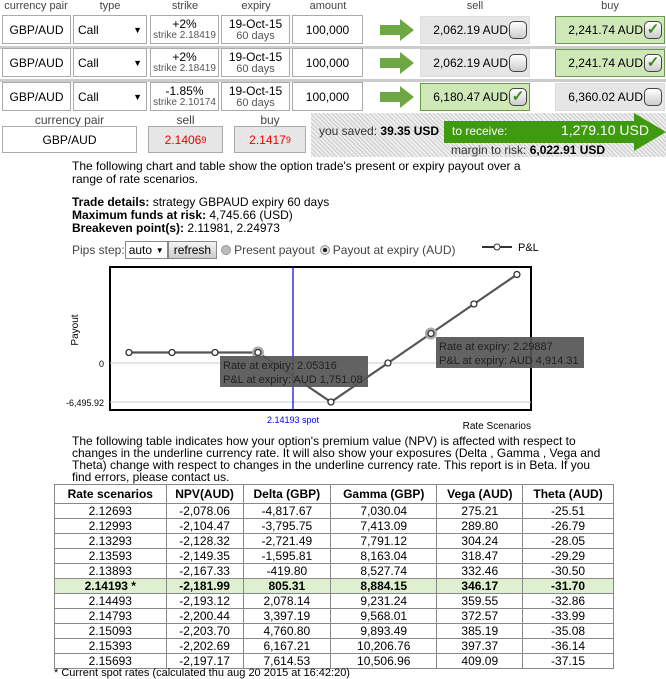  Describe the element at coordinates (497, 247) in the screenshot. I see `legend-marker` at that location.